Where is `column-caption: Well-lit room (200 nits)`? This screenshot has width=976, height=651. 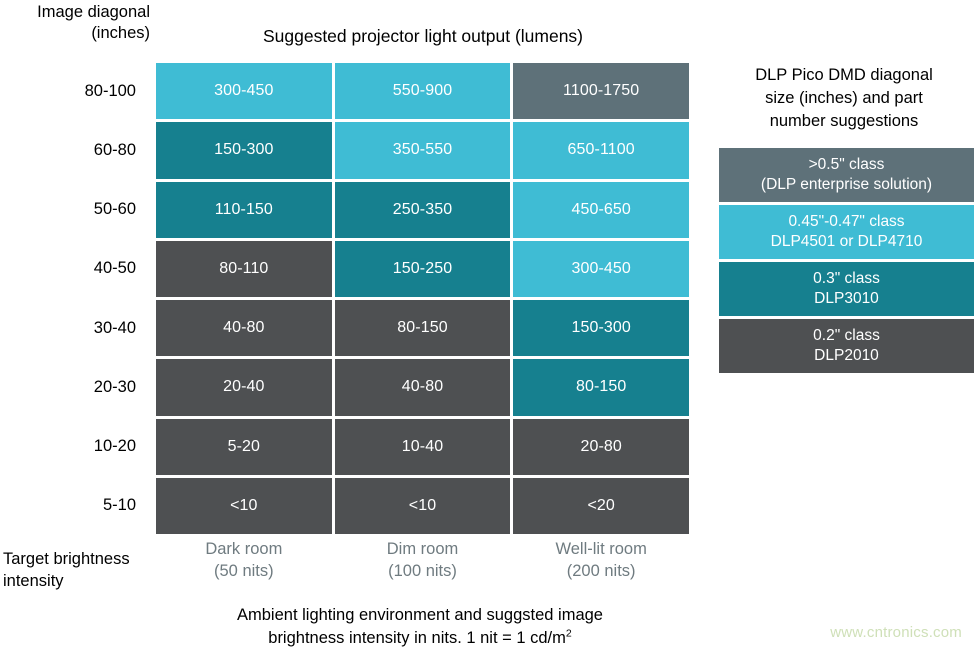
column-caption: Well-lit room (200 nits) is located at coordinates (601, 560).